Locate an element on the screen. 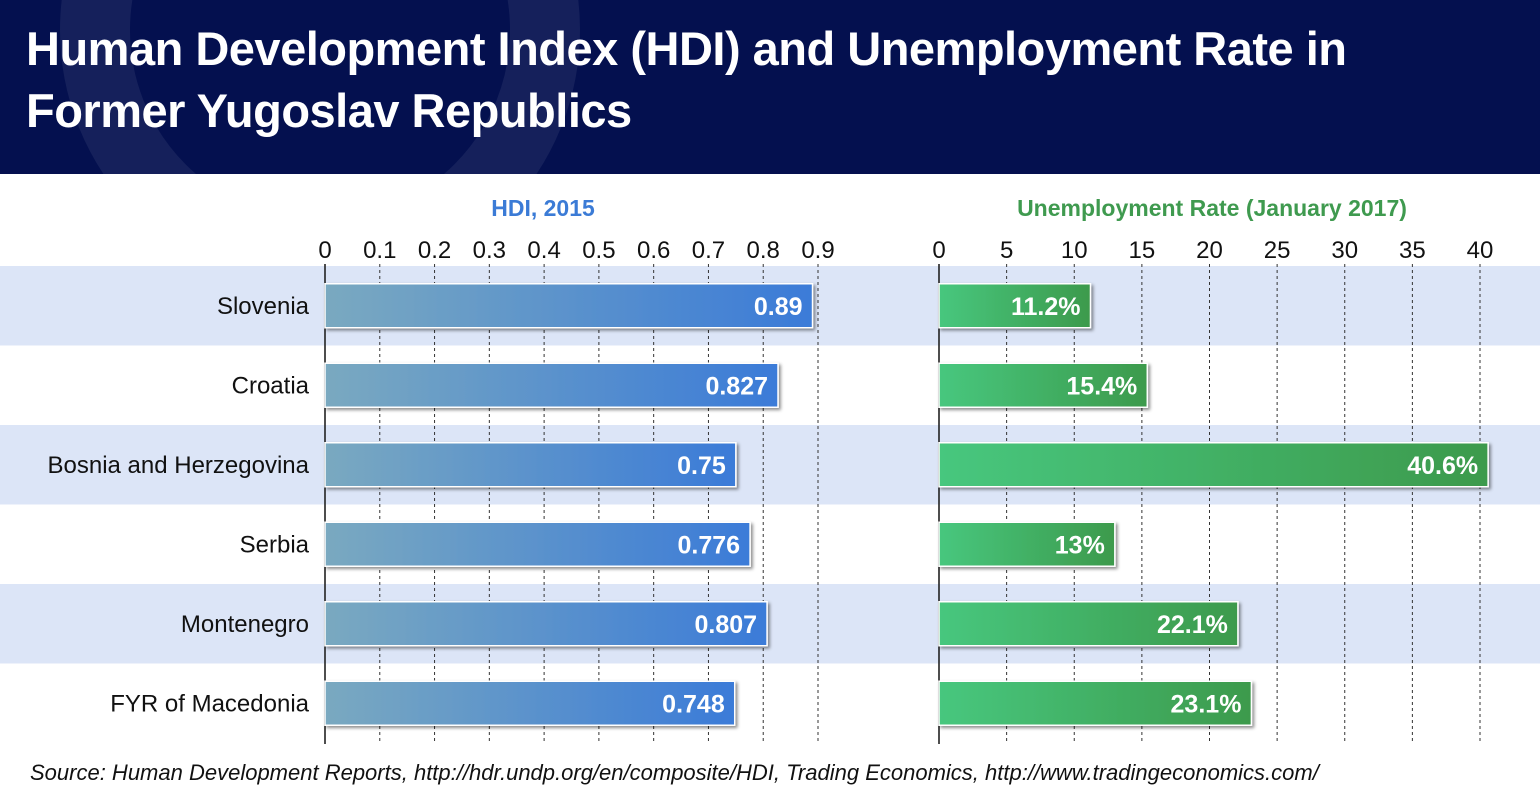 This screenshot has width=1540, height=808. hdi-value-label: 0.748 is located at coordinates (693, 704).